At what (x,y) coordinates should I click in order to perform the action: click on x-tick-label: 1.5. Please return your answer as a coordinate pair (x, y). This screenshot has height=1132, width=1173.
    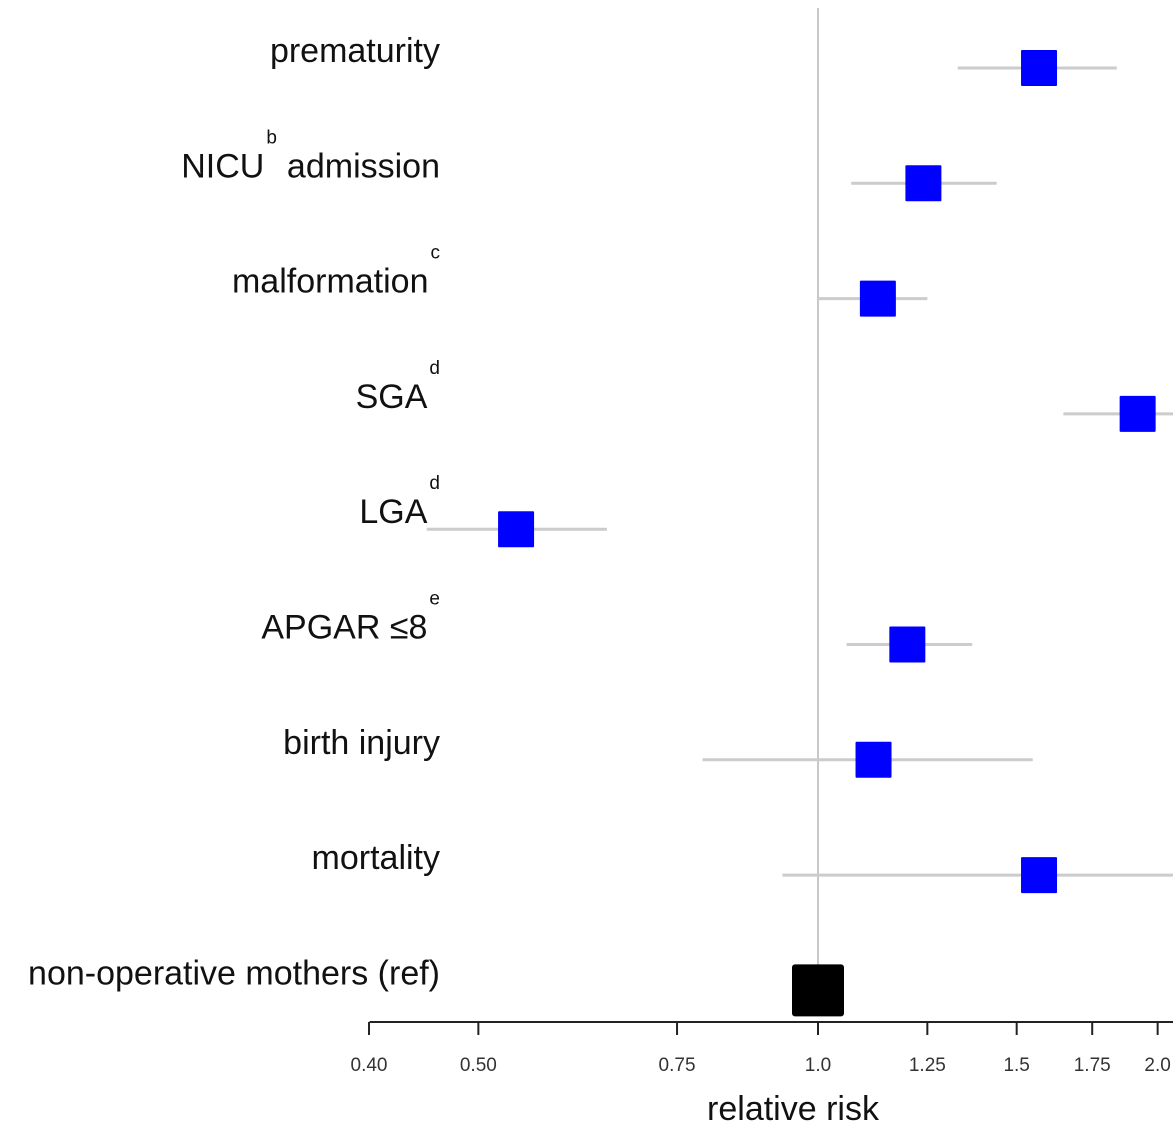
    Looking at the image, I should click on (1016, 1065).